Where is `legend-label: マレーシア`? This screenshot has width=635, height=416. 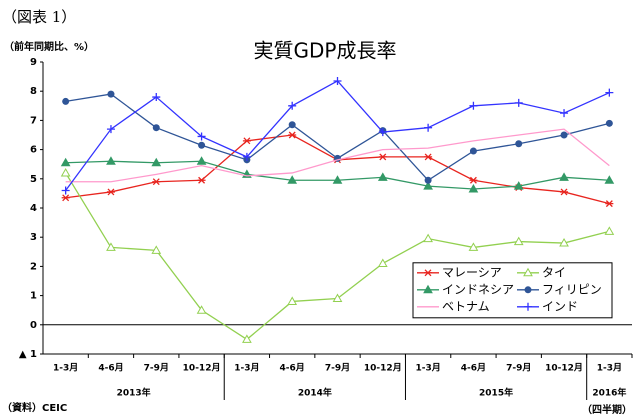
legend-label: マレーシア is located at coordinates (472, 272).